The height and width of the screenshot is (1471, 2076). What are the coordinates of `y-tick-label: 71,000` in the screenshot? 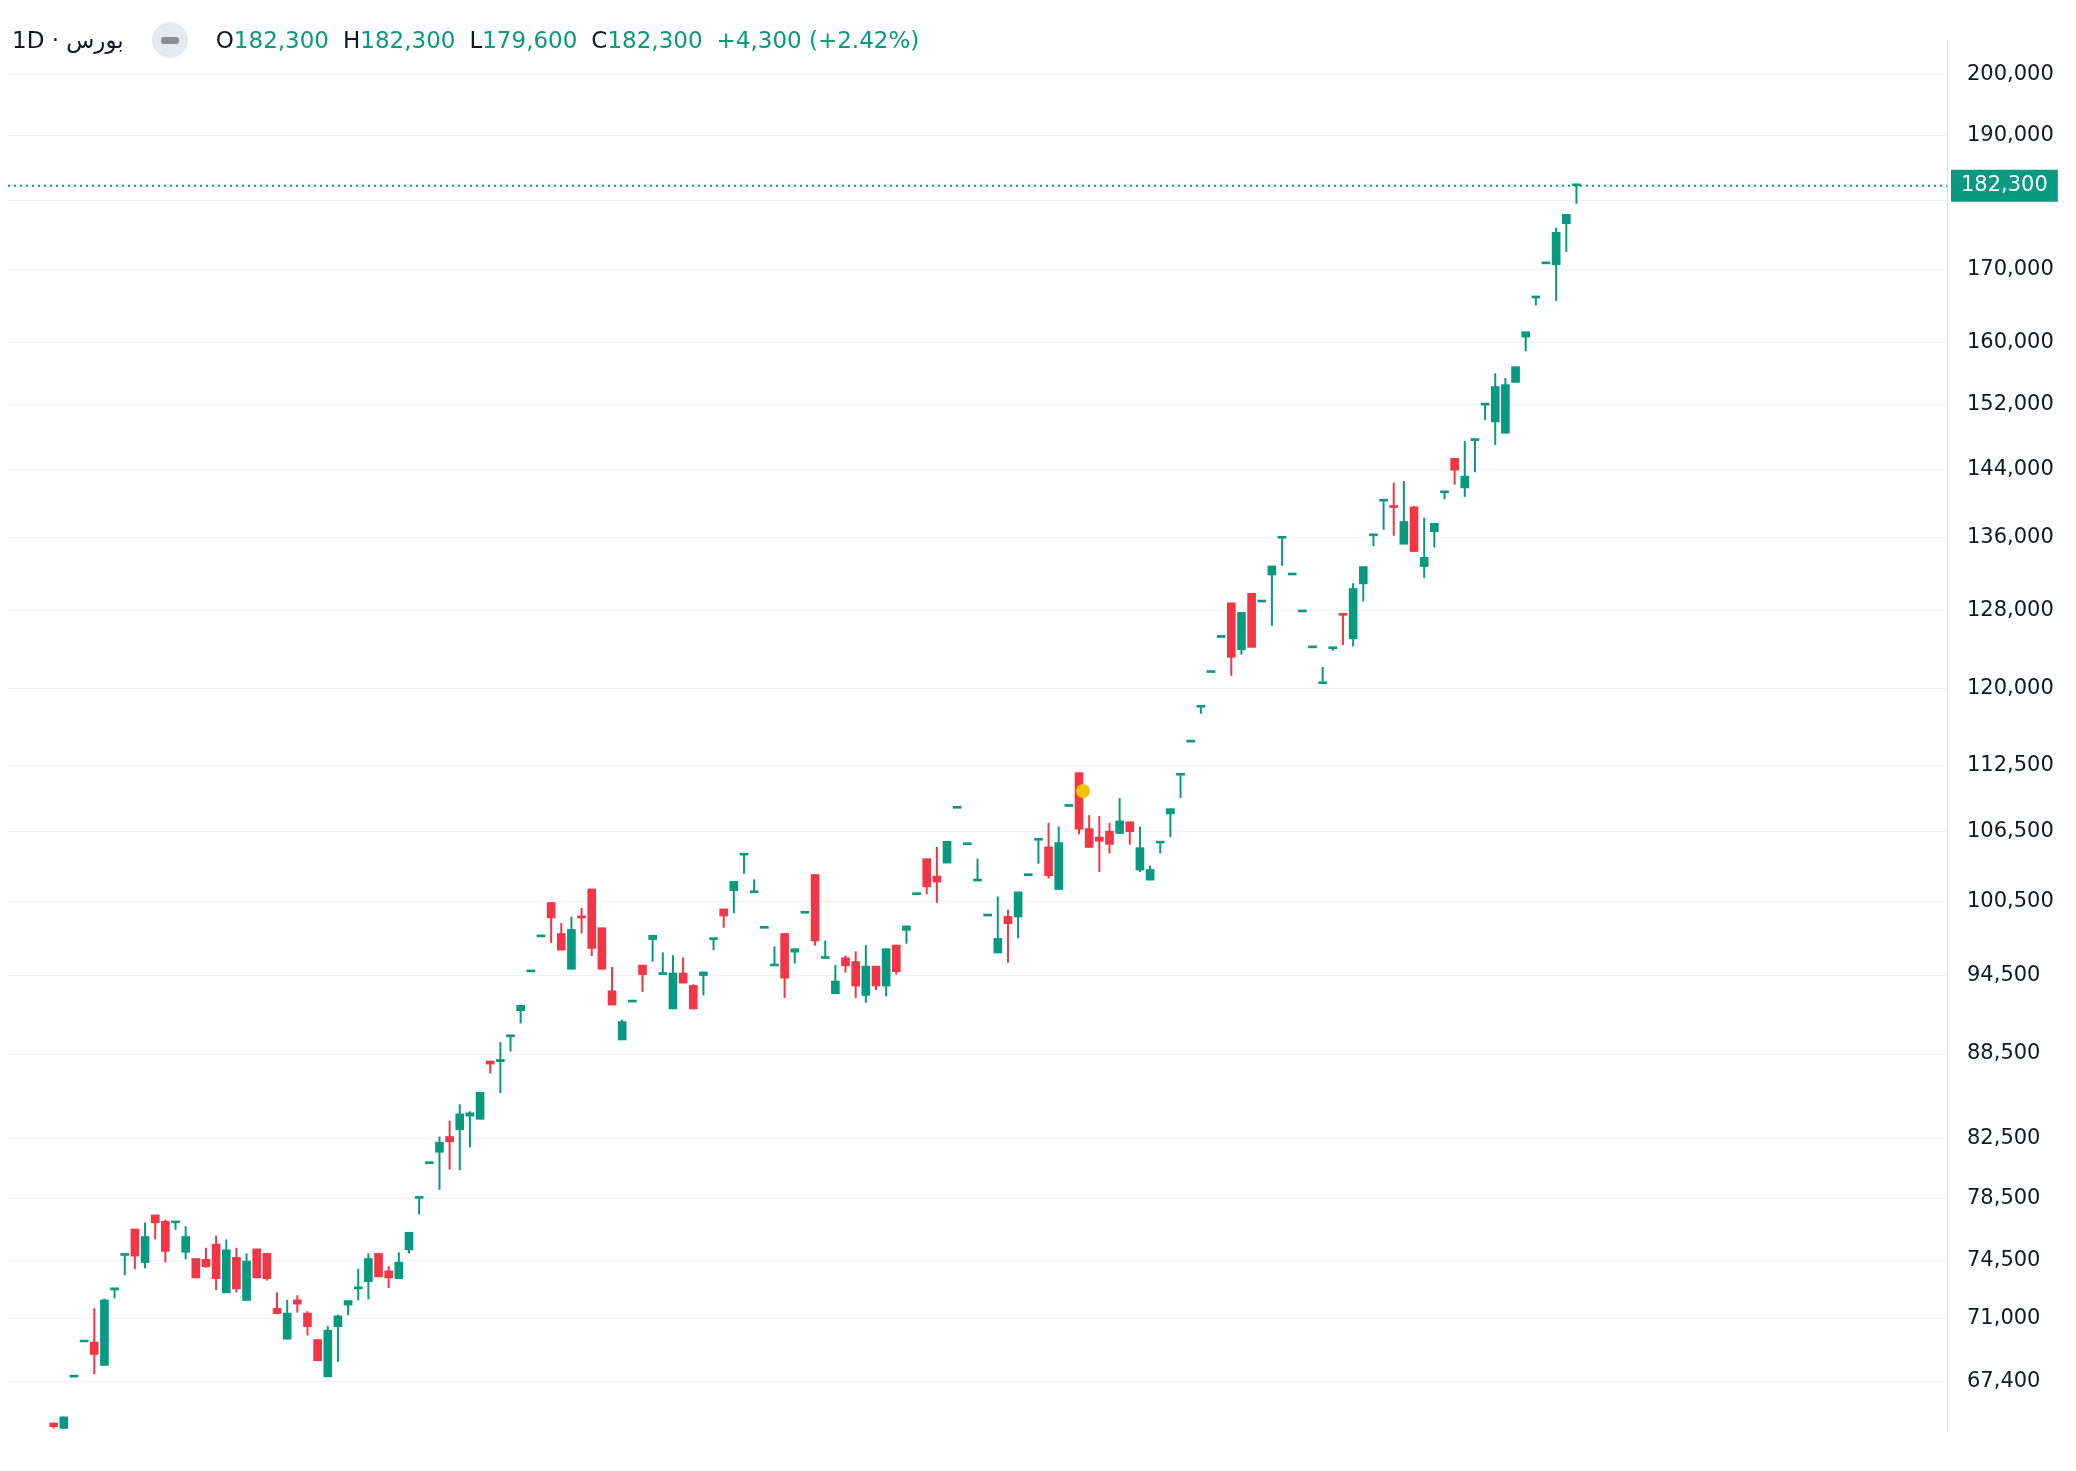 It's located at (2004, 1317).